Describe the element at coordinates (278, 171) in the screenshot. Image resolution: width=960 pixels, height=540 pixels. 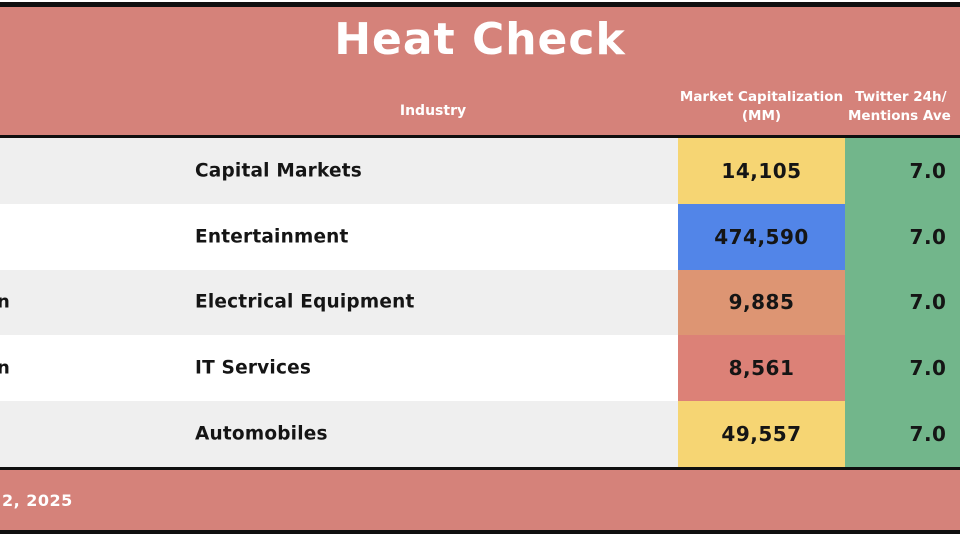
I see `industry-cell: Capital Markets` at that location.